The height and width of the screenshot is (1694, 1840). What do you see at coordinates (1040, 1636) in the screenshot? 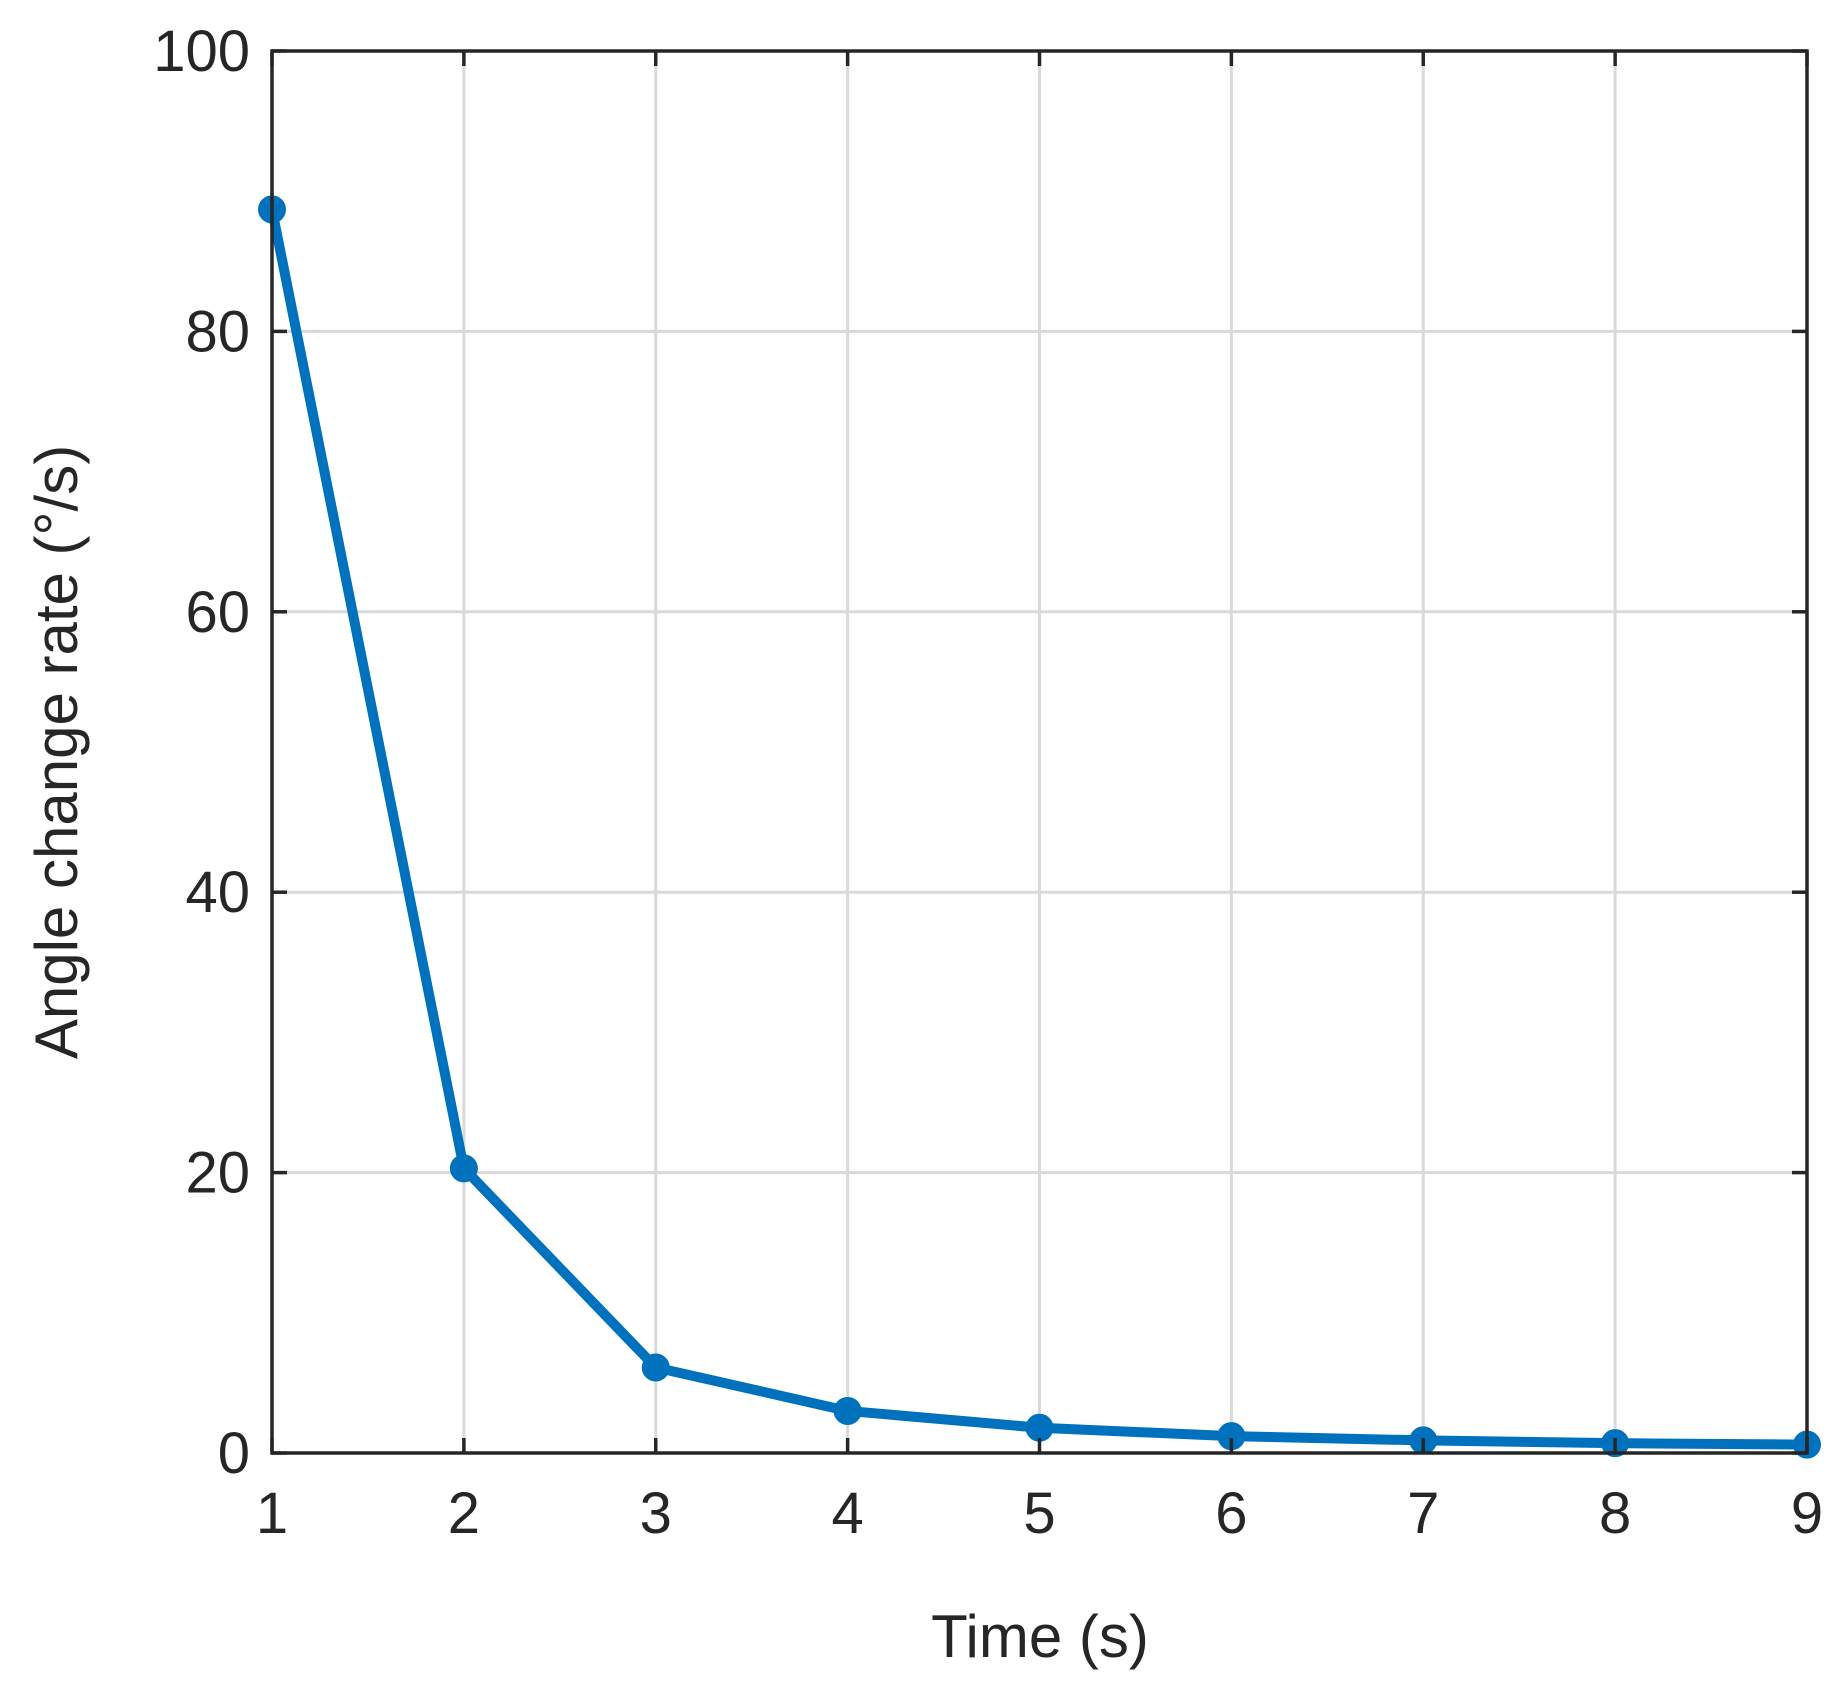
I see `x-axis-label: Time (s)` at bounding box center [1040, 1636].